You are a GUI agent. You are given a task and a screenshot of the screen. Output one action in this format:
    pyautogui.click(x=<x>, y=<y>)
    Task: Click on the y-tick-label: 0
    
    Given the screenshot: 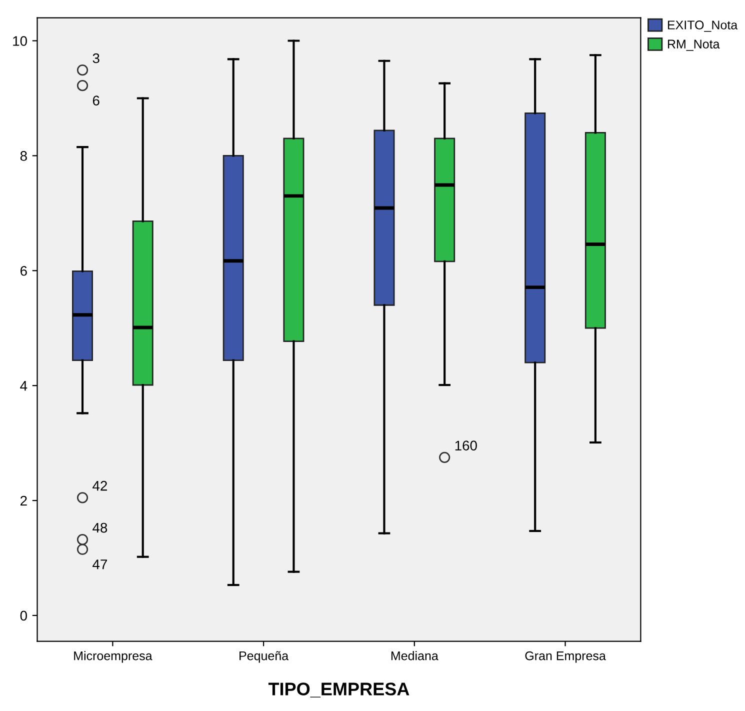 What is the action you would take?
    pyautogui.click(x=23, y=615)
    